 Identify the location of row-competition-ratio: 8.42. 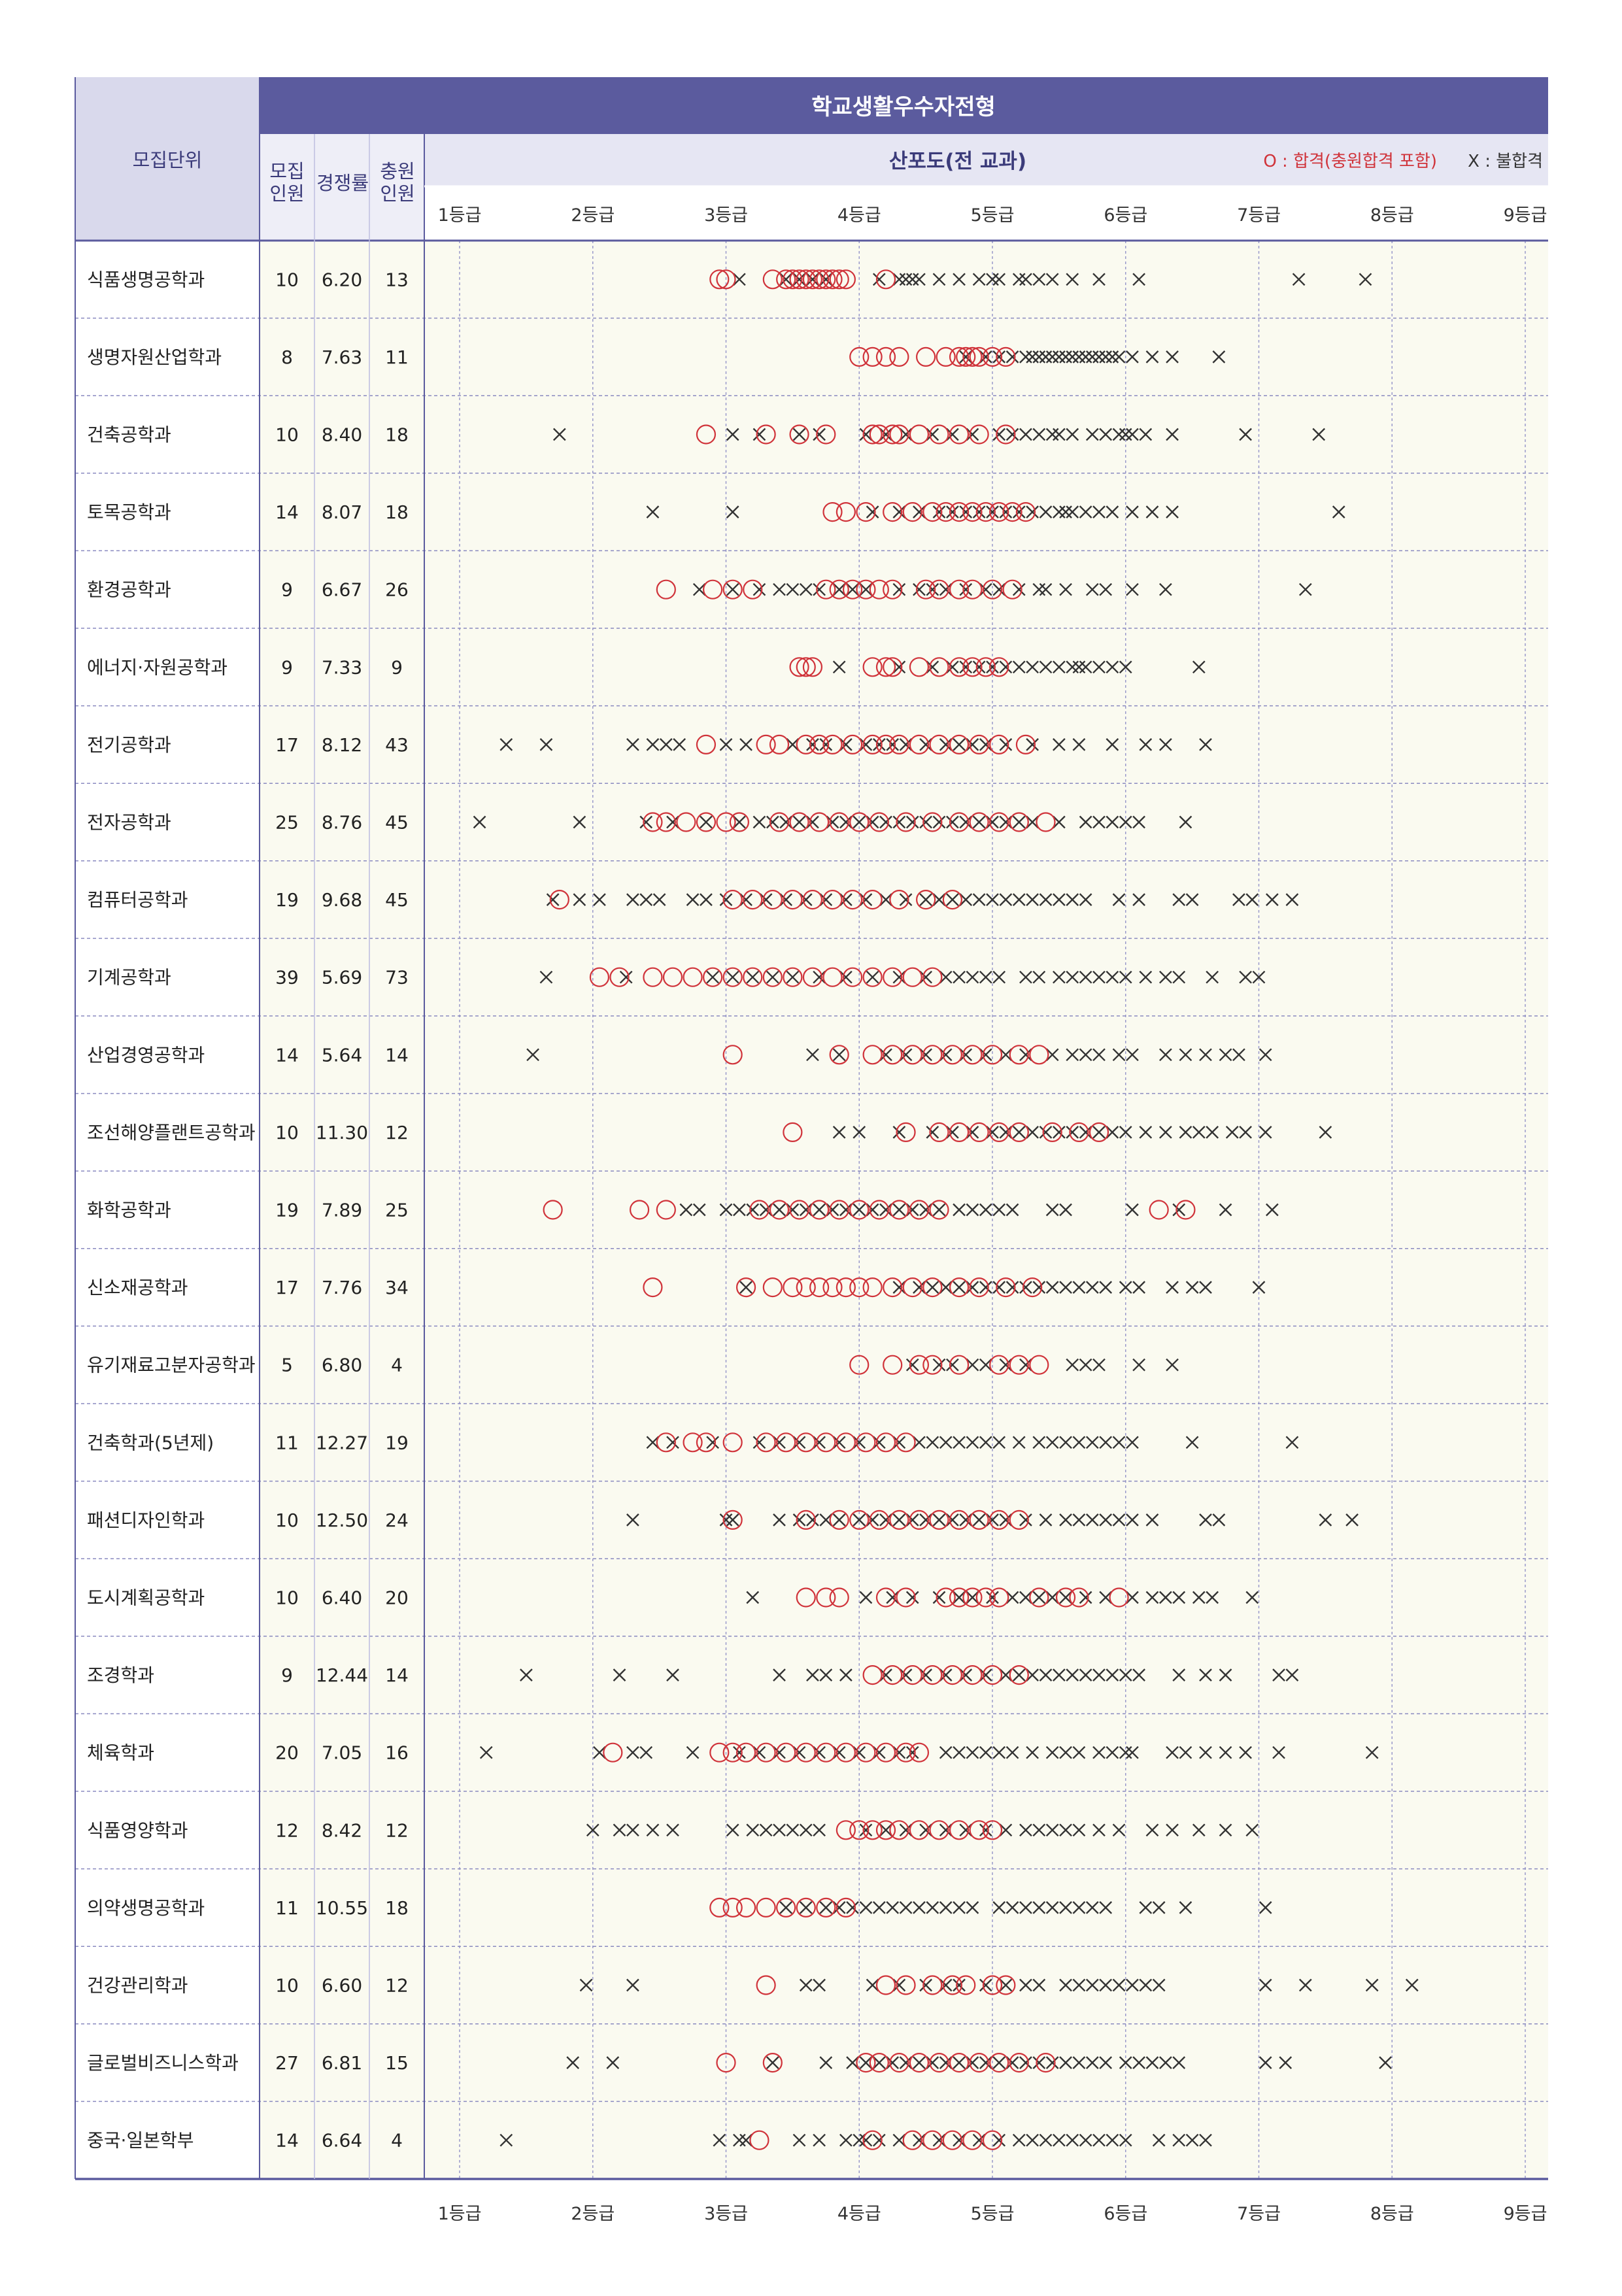
(342, 1830).